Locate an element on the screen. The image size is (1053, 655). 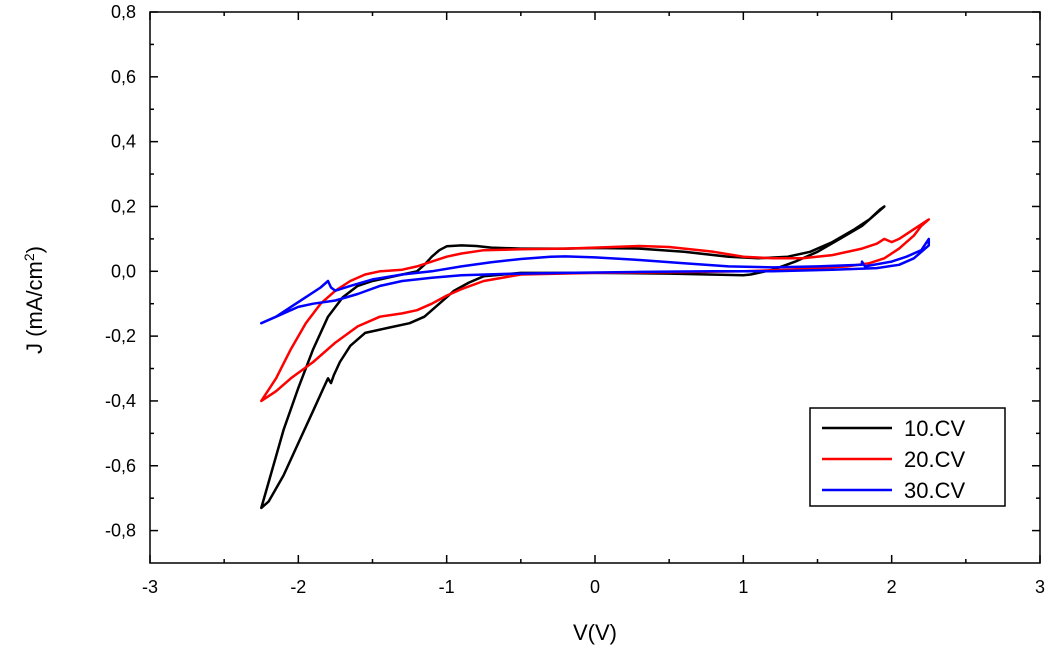
y-tick-label: 0,8 is located at coordinates (123, 12).